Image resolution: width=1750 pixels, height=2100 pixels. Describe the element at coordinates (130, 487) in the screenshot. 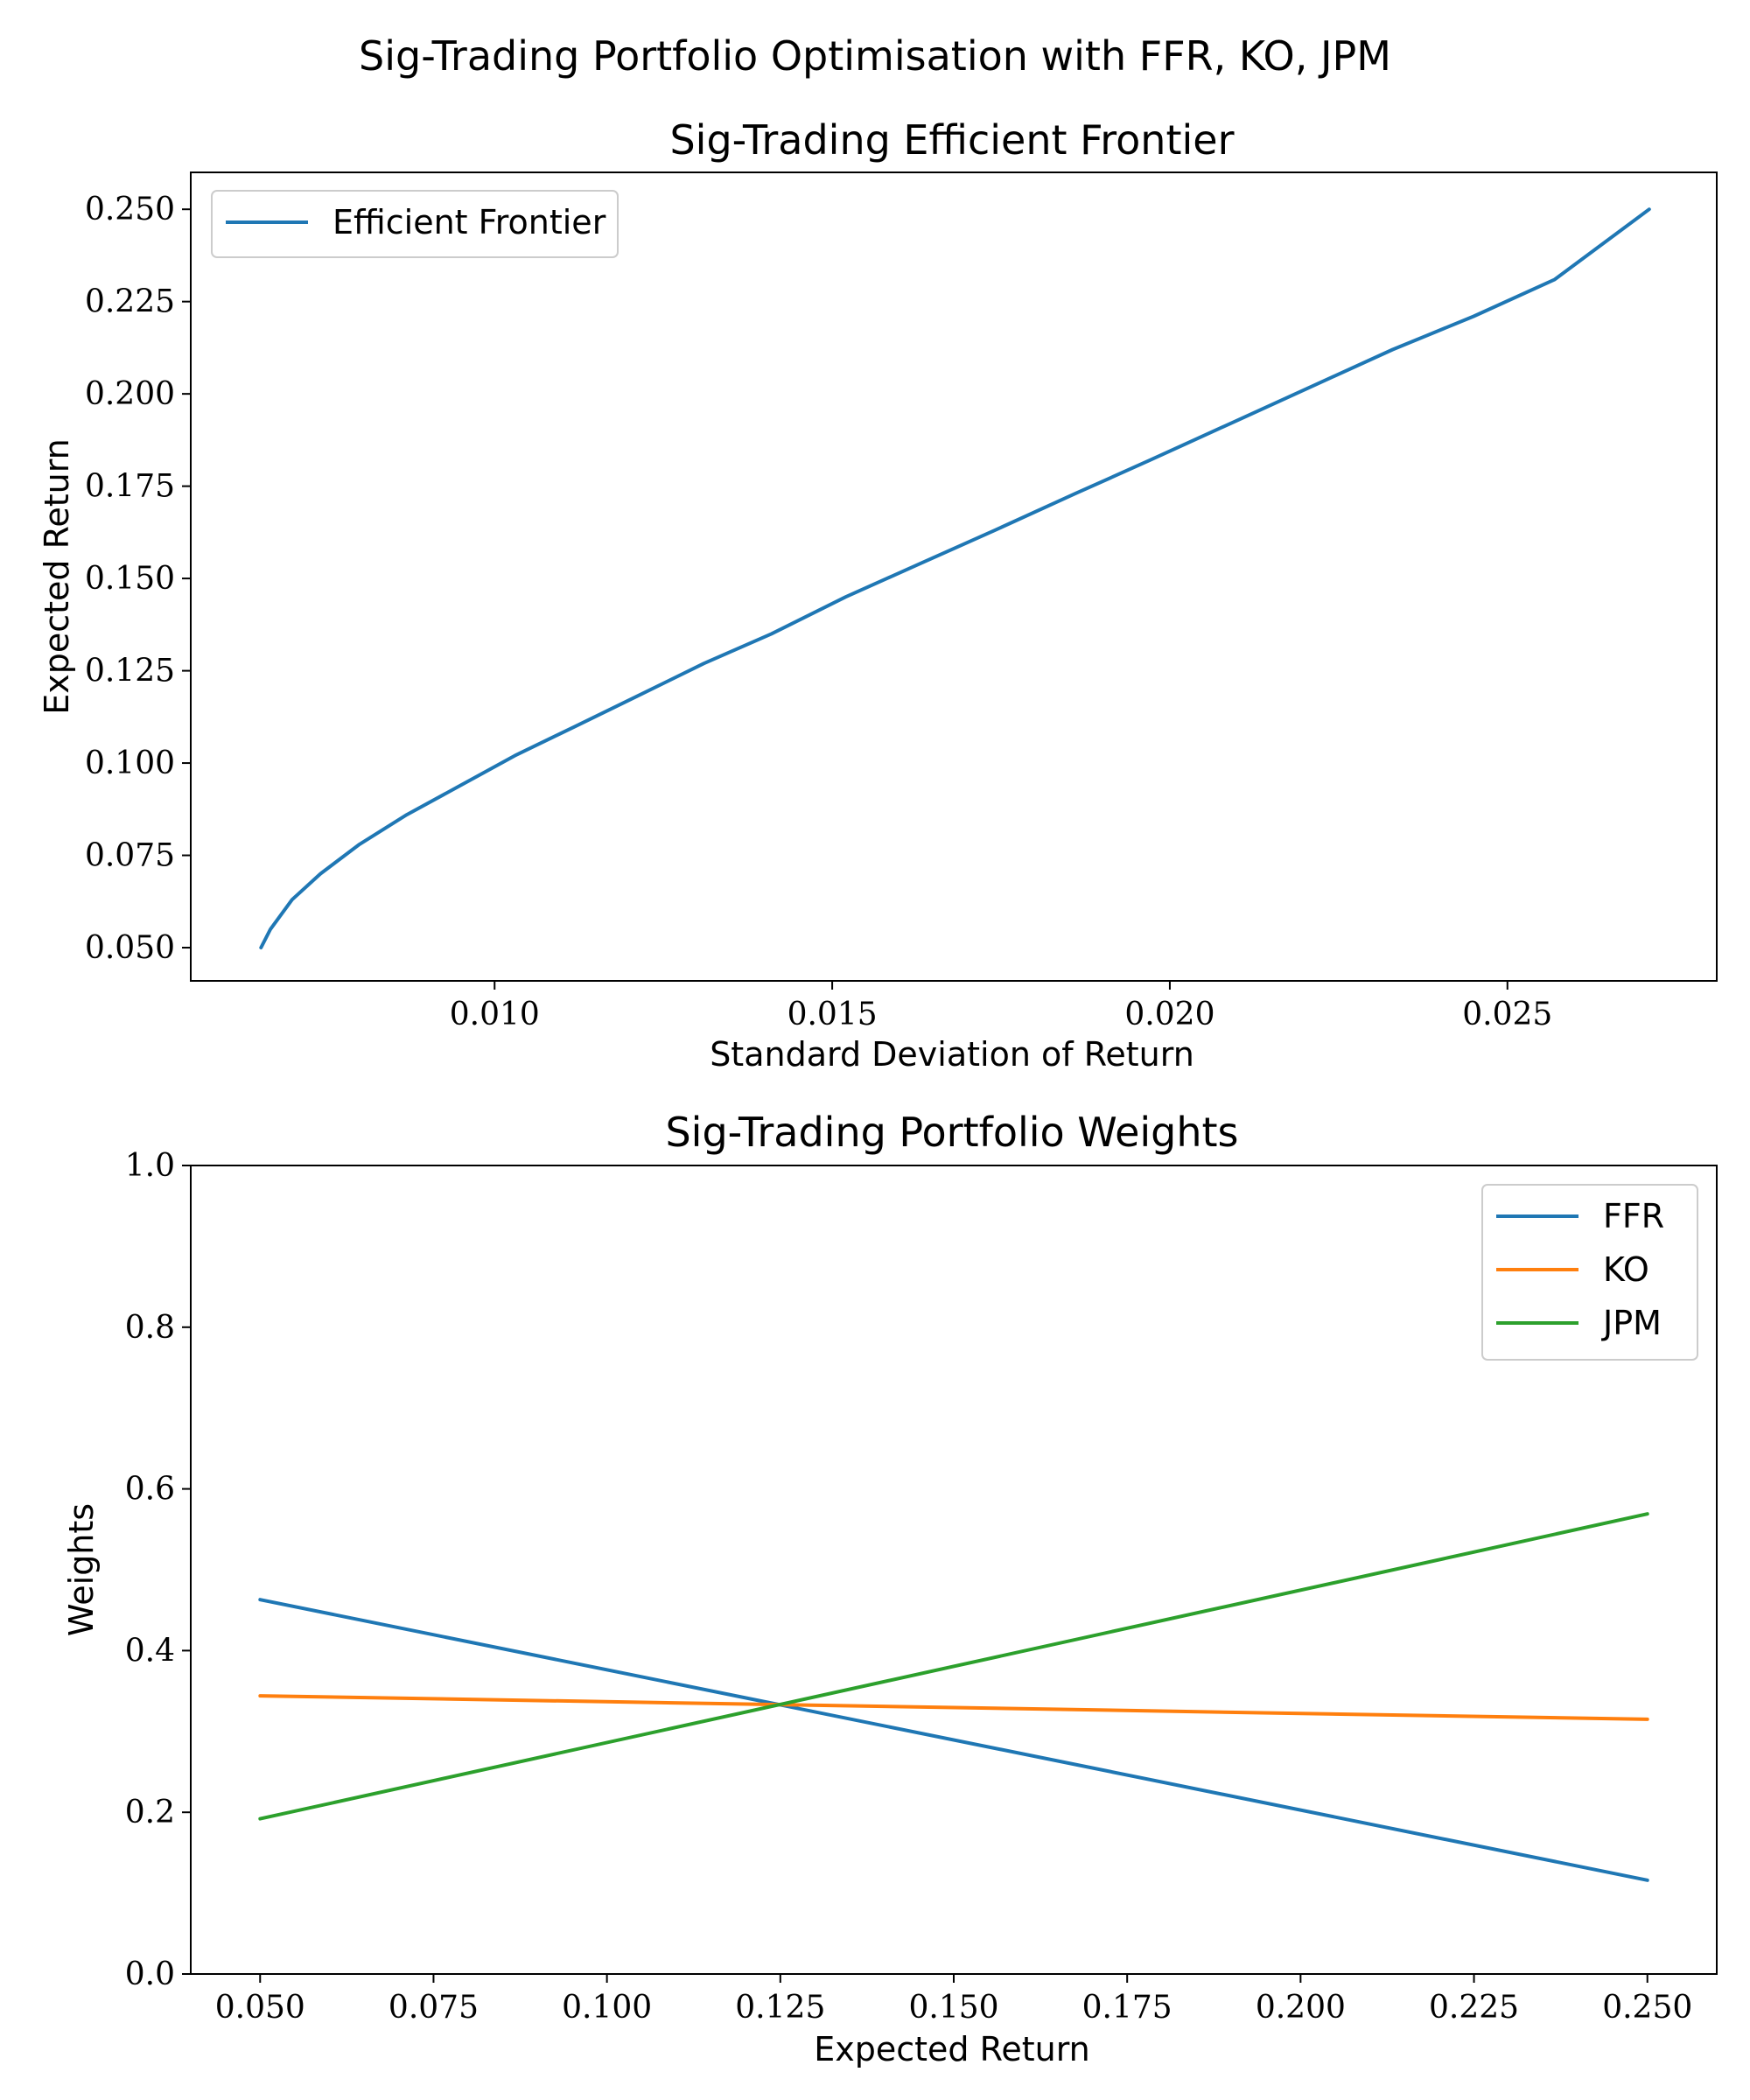

I see `y-tick-label: 0.175` at that location.